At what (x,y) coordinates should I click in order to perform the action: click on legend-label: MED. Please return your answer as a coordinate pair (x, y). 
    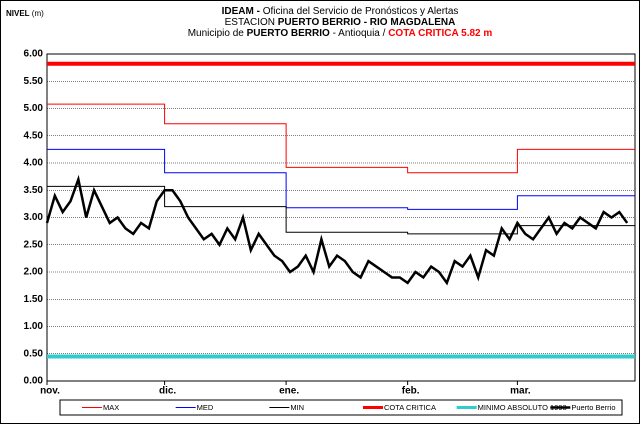
    Looking at the image, I should click on (205, 407).